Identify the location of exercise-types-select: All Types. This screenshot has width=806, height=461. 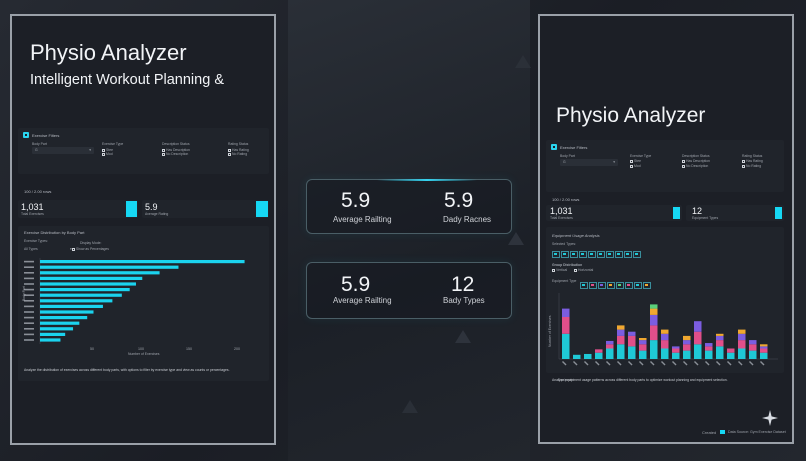
(31, 249).